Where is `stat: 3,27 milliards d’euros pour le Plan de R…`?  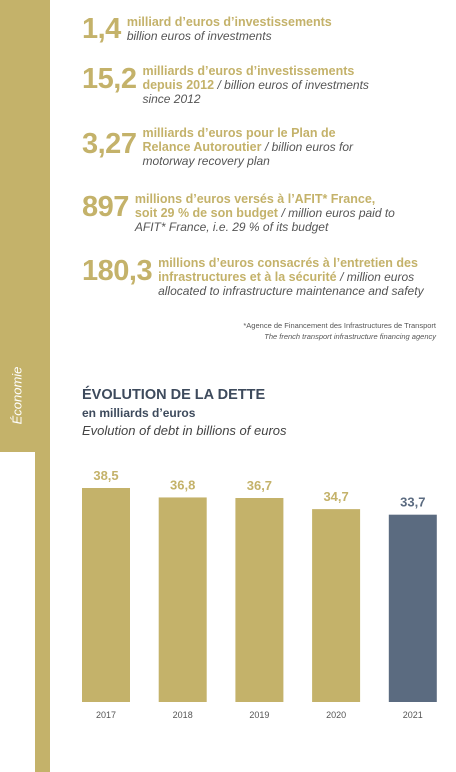
stat: 3,27 milliards d’euros pour le Plan de R… is located at coordinates (232, 147).